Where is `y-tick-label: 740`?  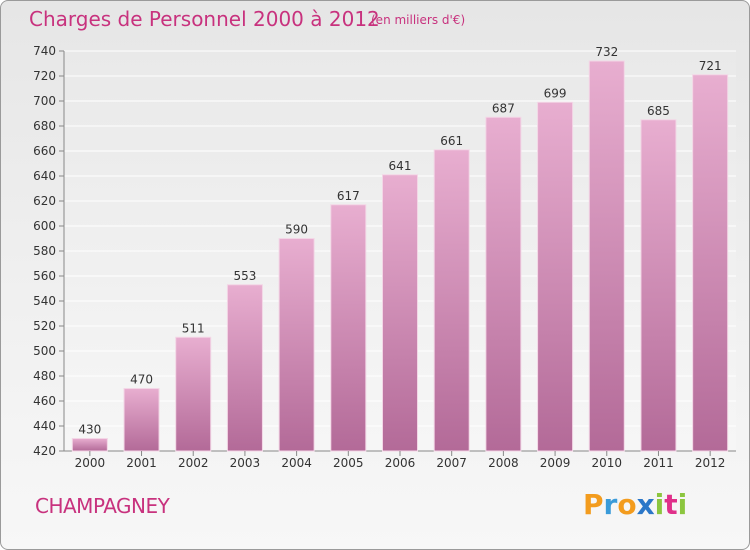
y-tick-label: 740 is located at coordinates (44, 51).